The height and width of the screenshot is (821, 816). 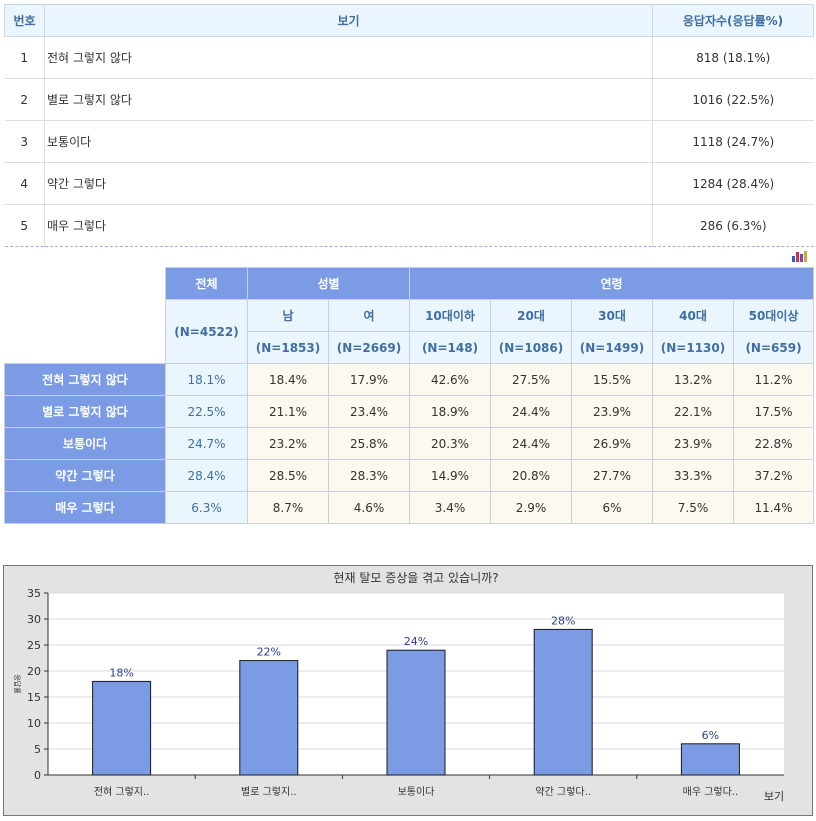 What do you see at coordinates (206, 411) in the screenshot?
I see `cell-total: 22.5%` at bounding box center [206, 411].